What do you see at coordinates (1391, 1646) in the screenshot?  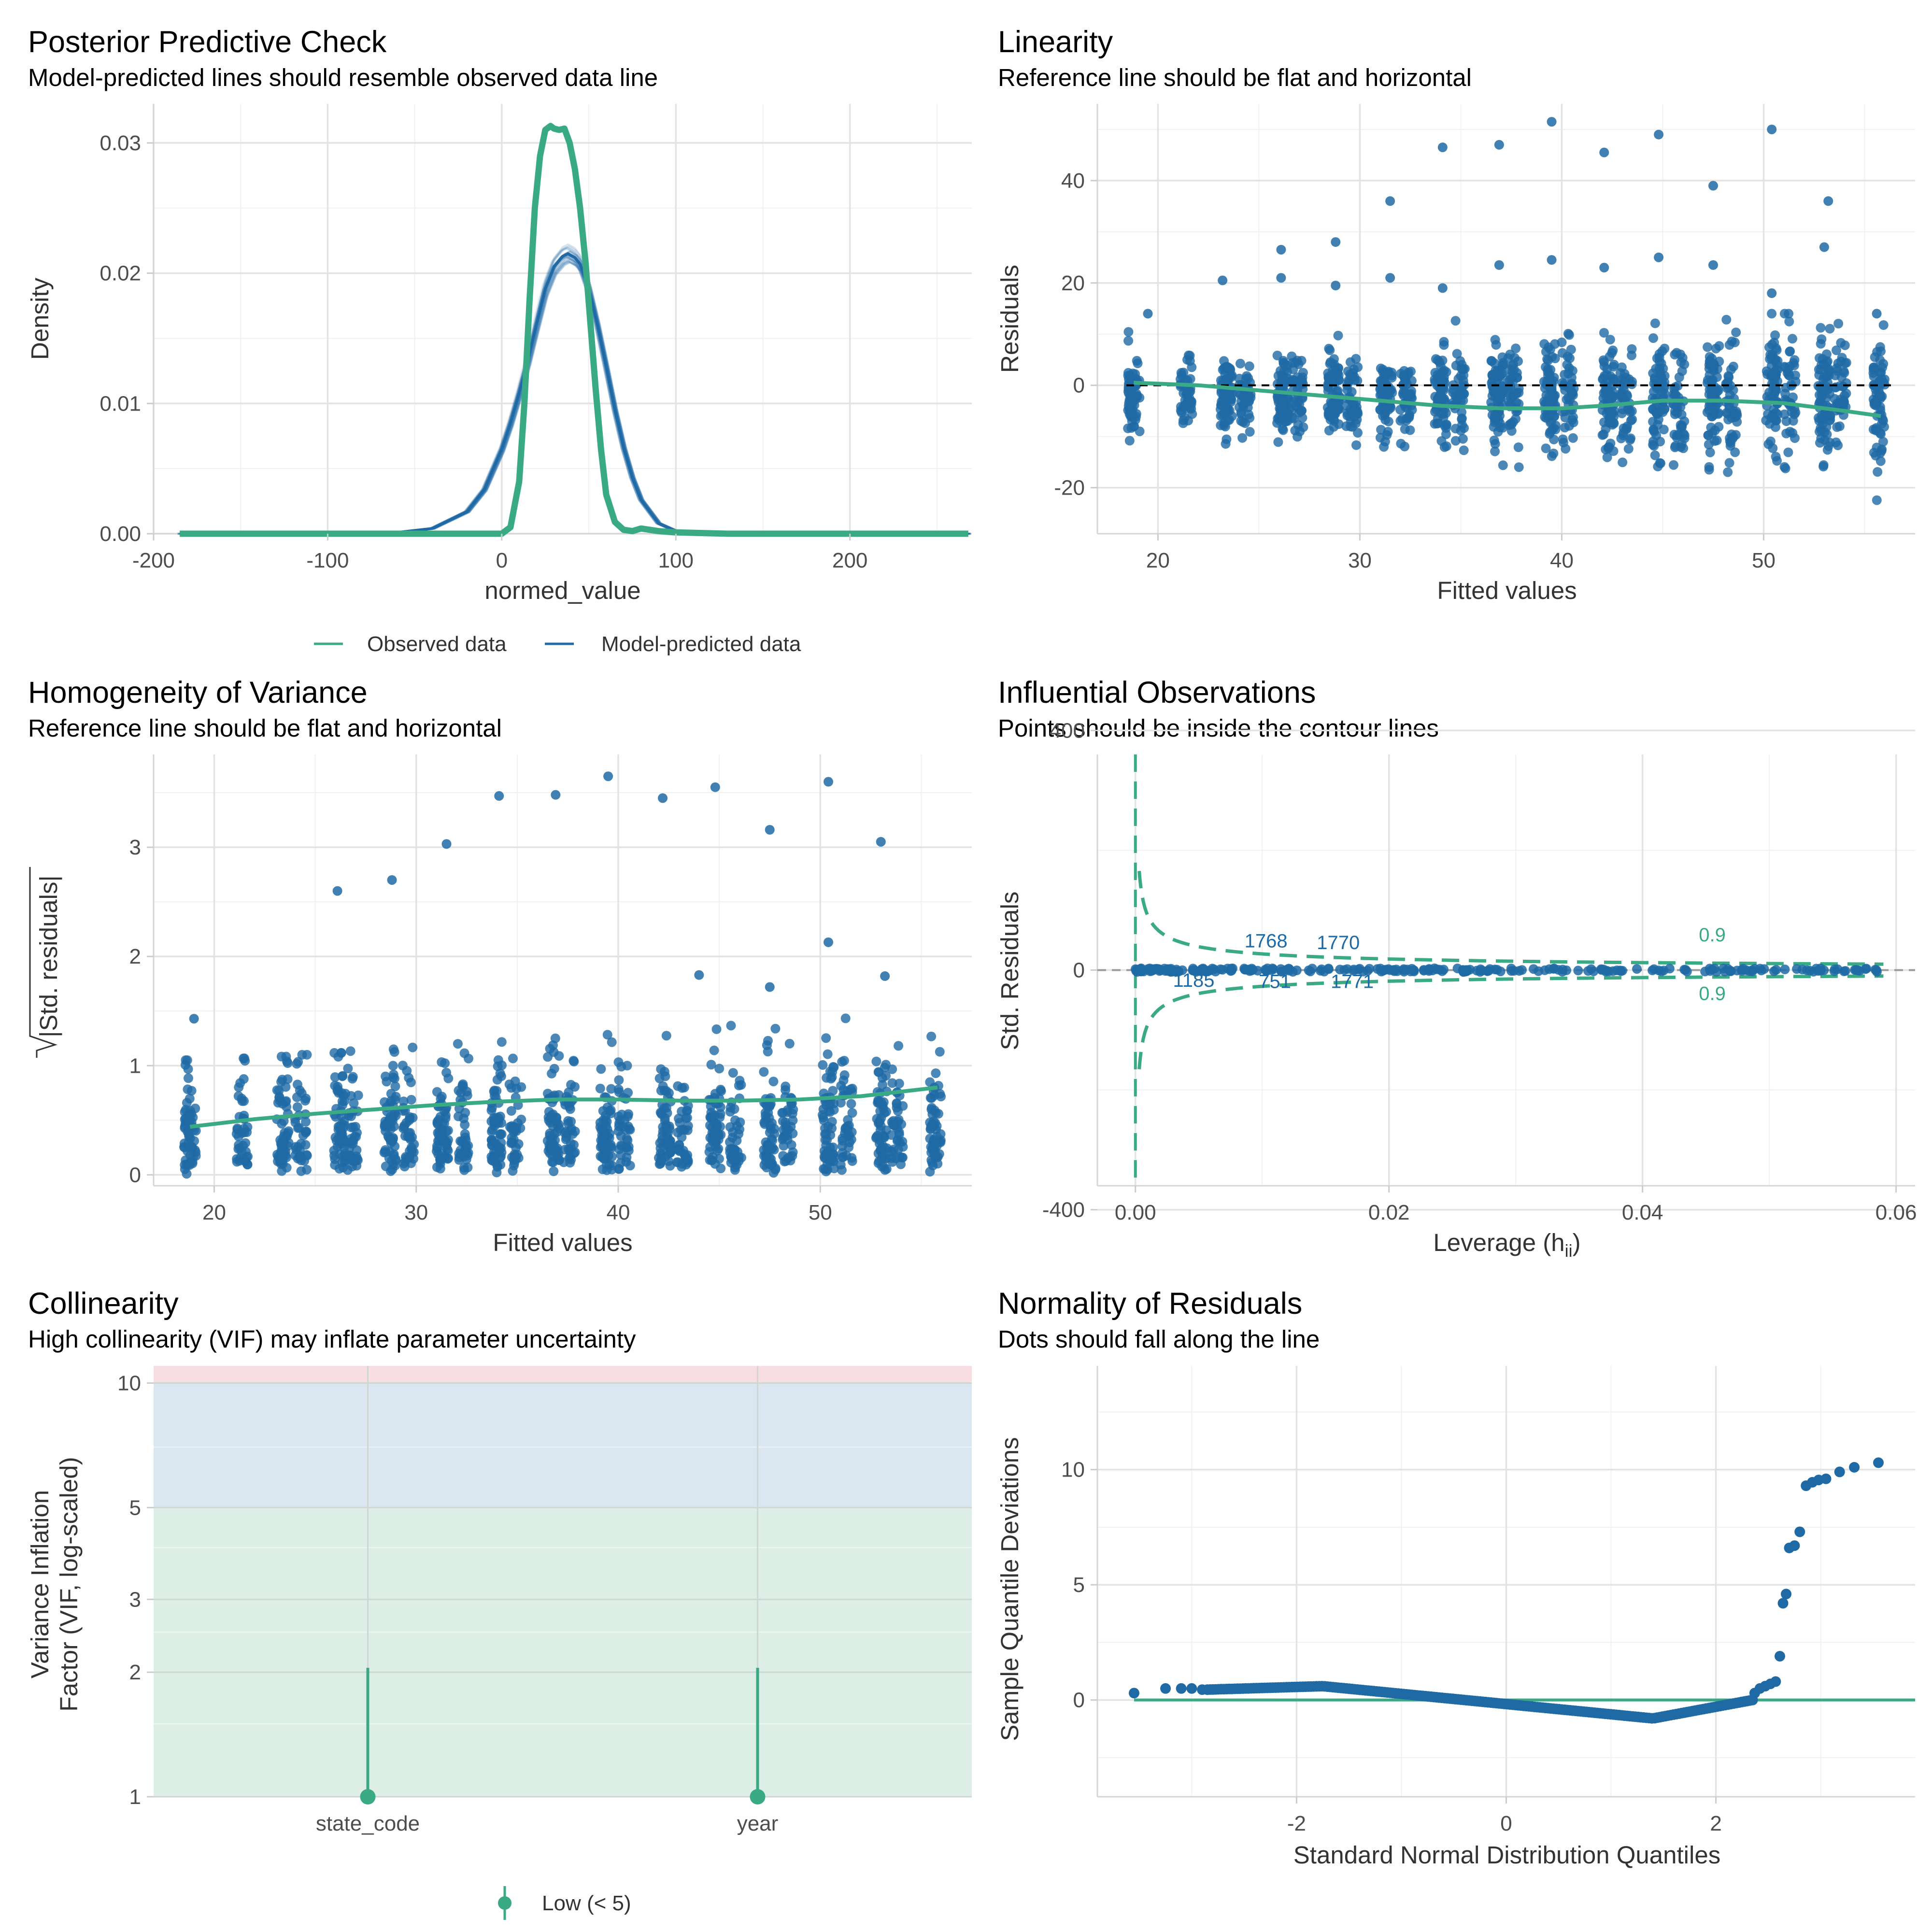 I see `qq-ticks: -2 0 2 0 5 10` at bounding box center [1391, 1646].